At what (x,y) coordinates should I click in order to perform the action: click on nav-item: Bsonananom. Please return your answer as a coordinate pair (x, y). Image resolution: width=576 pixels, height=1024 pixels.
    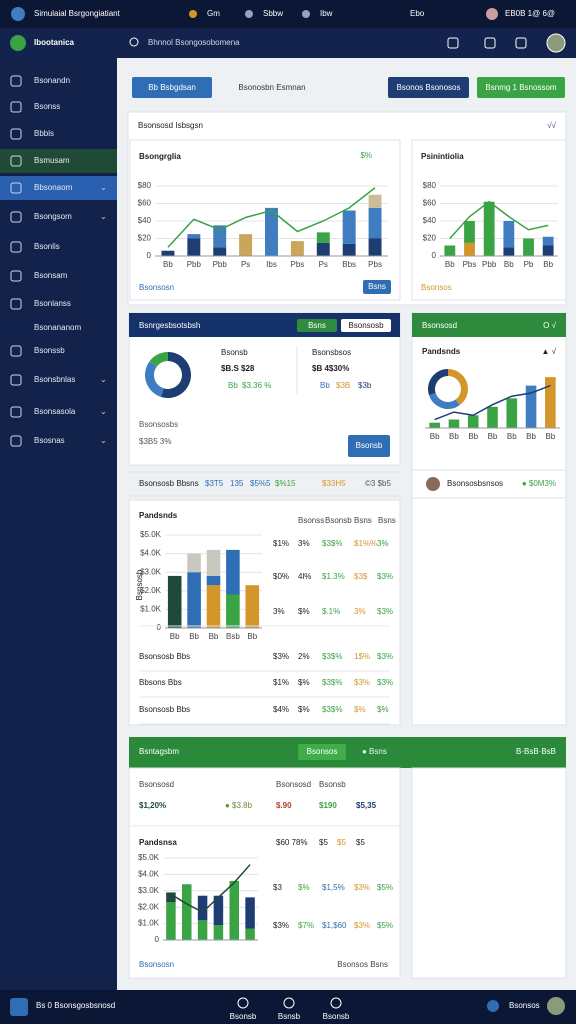
    Looking at the image, I should click on (57, 327).